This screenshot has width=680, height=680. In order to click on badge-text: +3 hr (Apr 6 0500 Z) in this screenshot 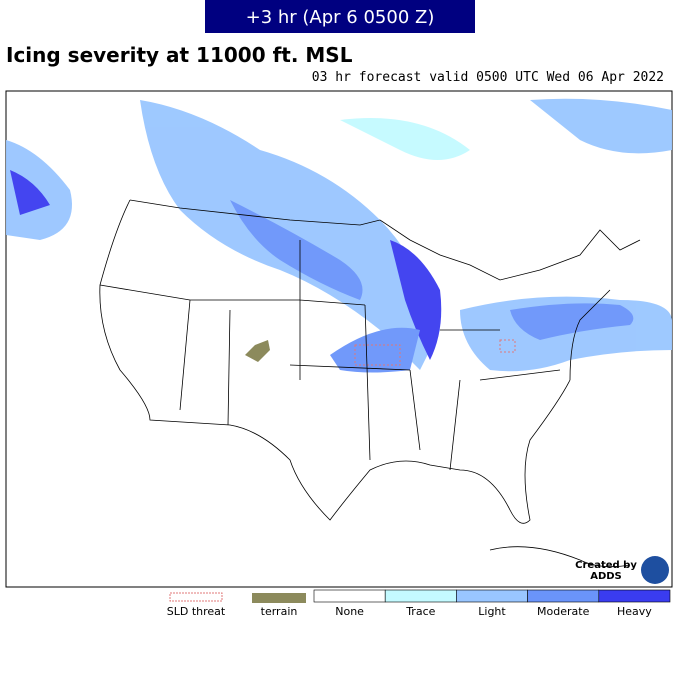, I will do `click(340, 17)`.